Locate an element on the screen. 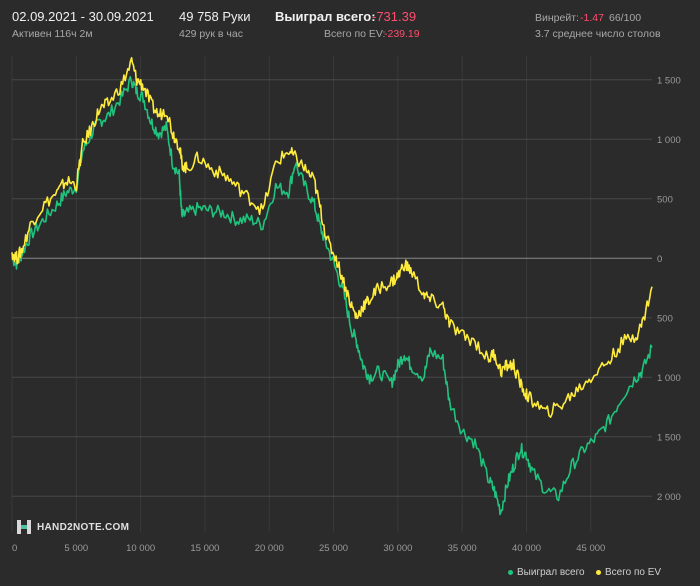  hands-per-hour: 429 рук в час is located at coordinates (211, 34).